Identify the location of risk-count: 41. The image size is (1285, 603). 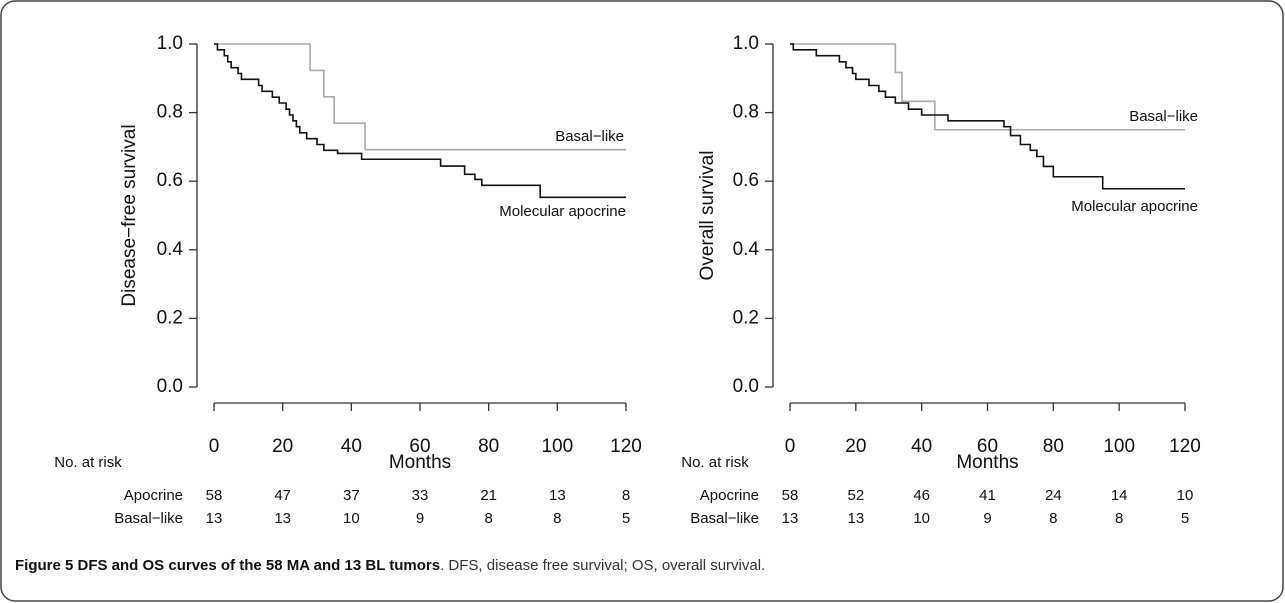
(987, 495).